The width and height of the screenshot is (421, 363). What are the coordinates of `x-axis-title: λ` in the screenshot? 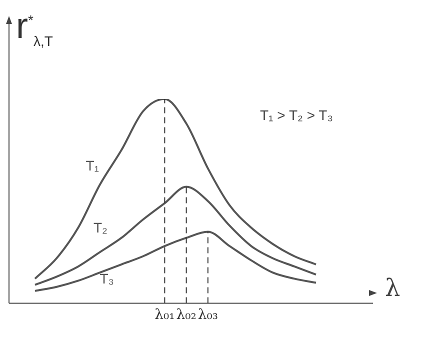 It's located at (392, 288).